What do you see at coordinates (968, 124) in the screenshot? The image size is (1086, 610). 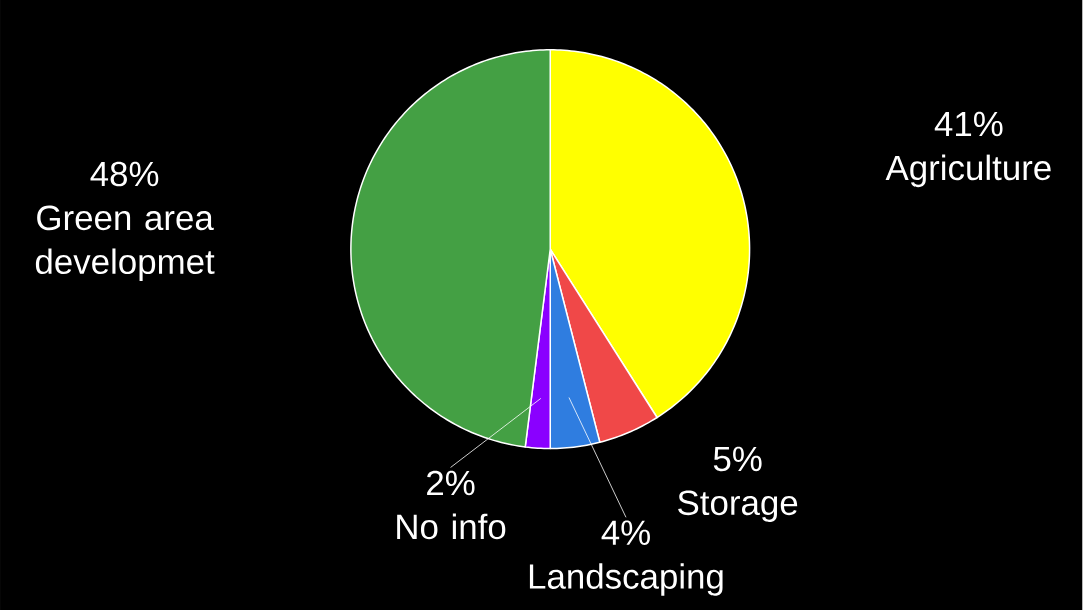 I see `data-label: 41%` at bounding box center [968, 124].